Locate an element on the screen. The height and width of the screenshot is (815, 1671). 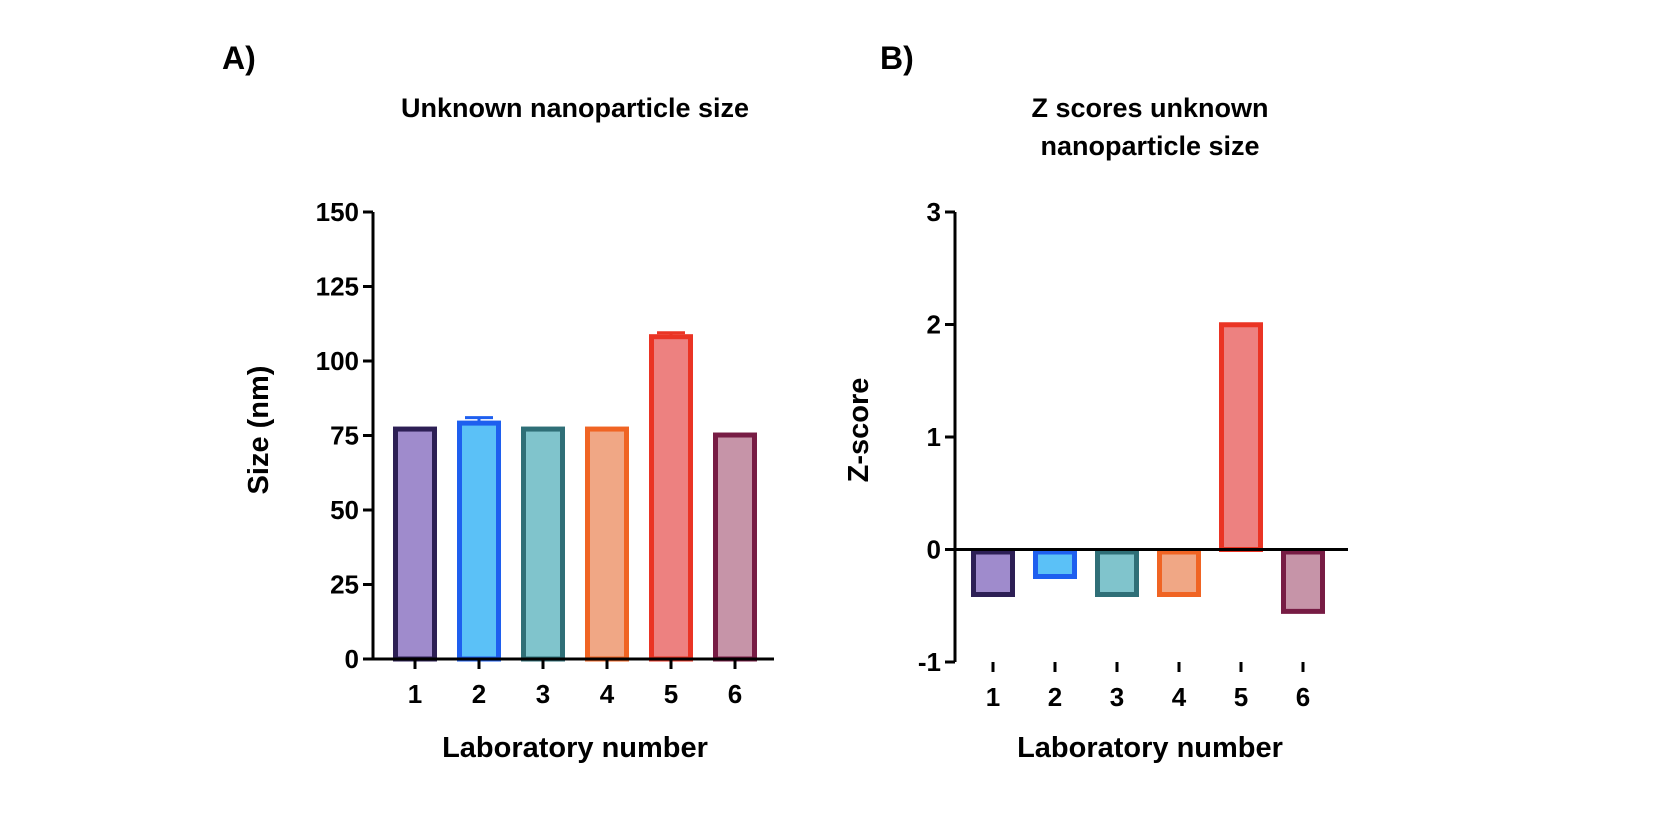
panel-a-letter: A) is located at coordinates (239, 58).